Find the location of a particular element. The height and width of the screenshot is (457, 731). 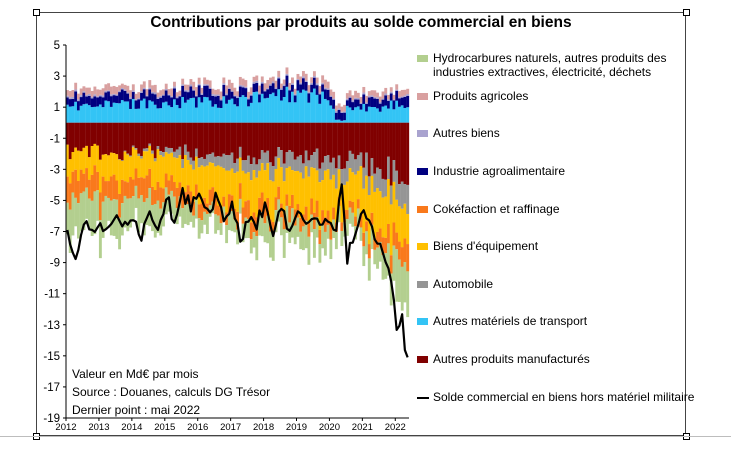

legend-item: Autres matériels de transport is located at coordinates (560, 321).